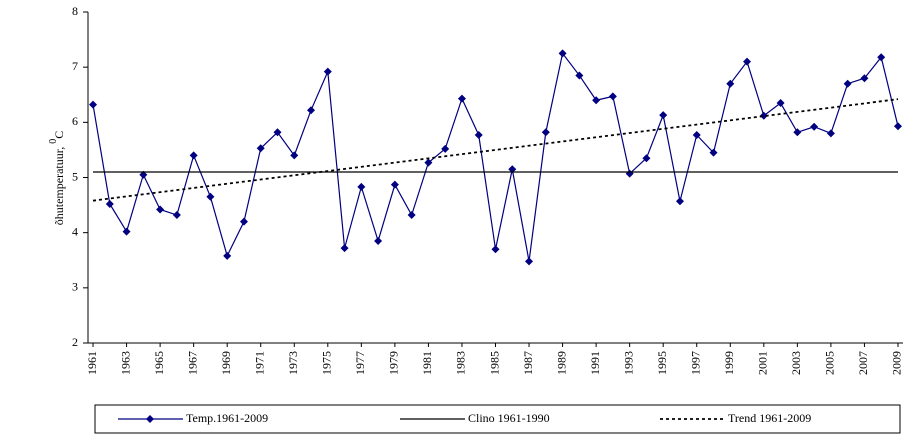 This screenshot has width=905, height=437. What do you see at coordinates (461, 363) in the screenshot?
I see `x-tick-label: 1983` at bounding box center [461, 363].